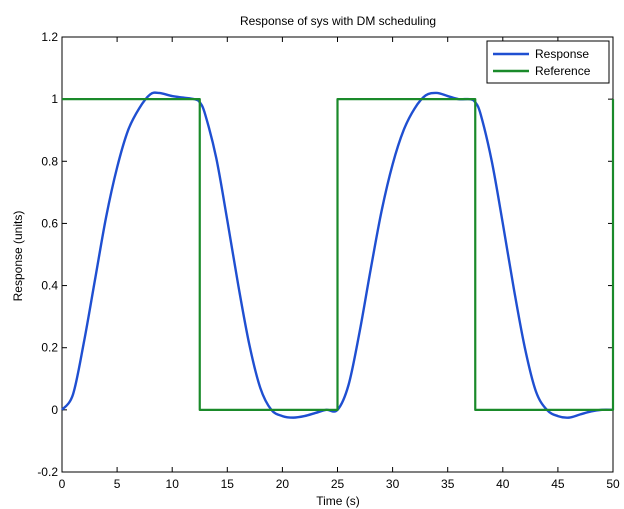  I want to click on y-tick-label: 0.4, so click(49, 286).